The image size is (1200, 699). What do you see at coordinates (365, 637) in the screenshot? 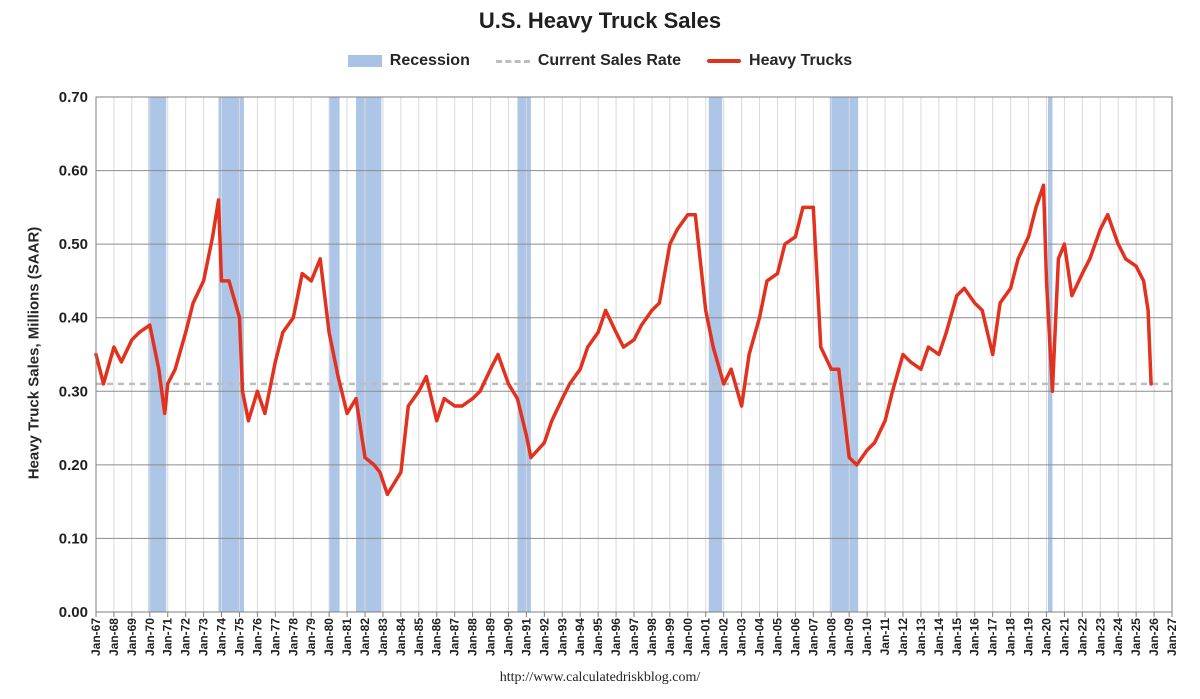
I see `x-tick-label: Jan-82` at bounding box center [365, 637].